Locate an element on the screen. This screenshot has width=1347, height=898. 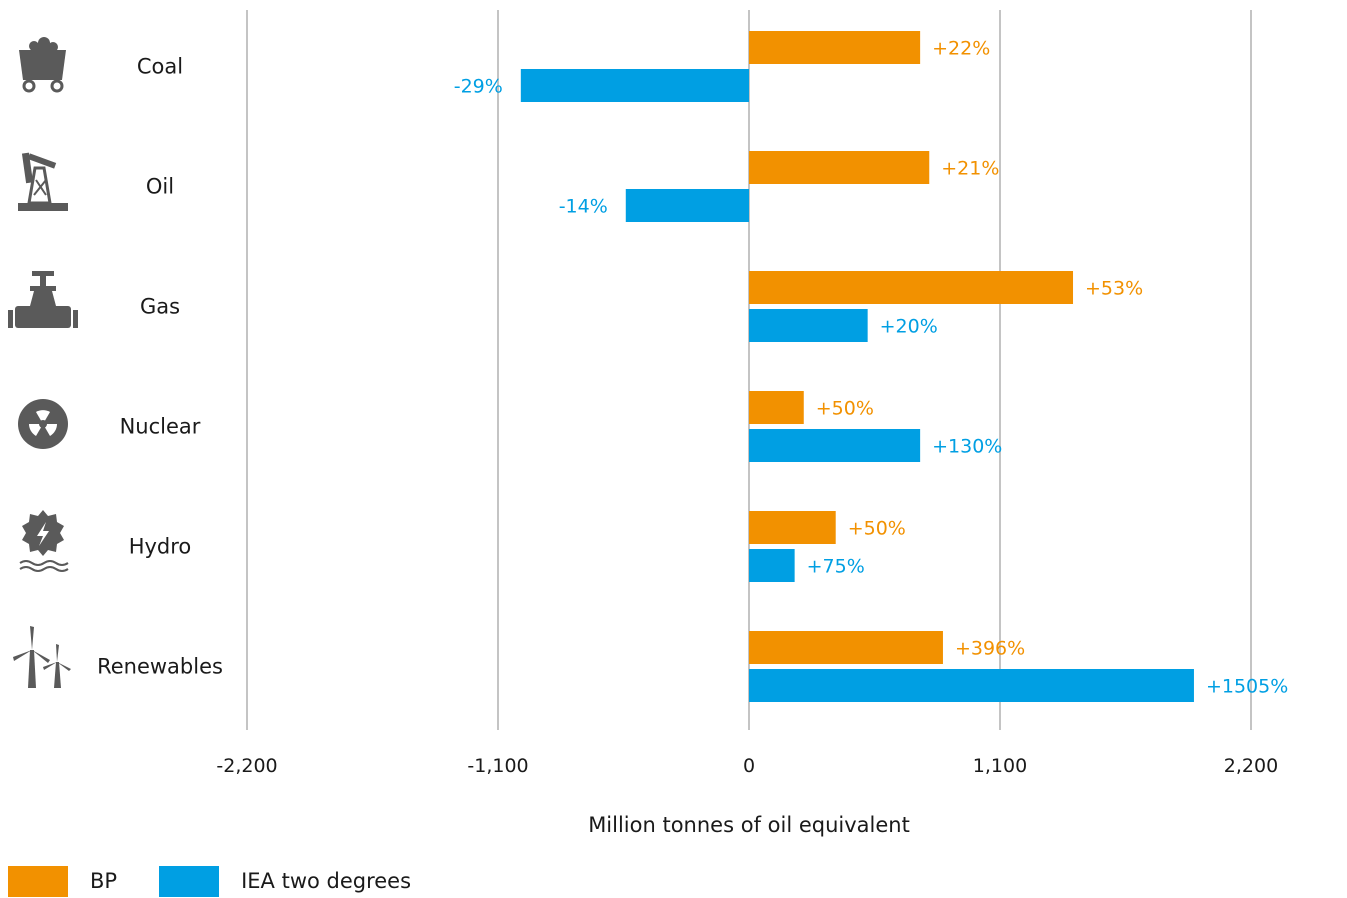
legend-item-iea: IEA two degrees is located at coordinates (285, 881).